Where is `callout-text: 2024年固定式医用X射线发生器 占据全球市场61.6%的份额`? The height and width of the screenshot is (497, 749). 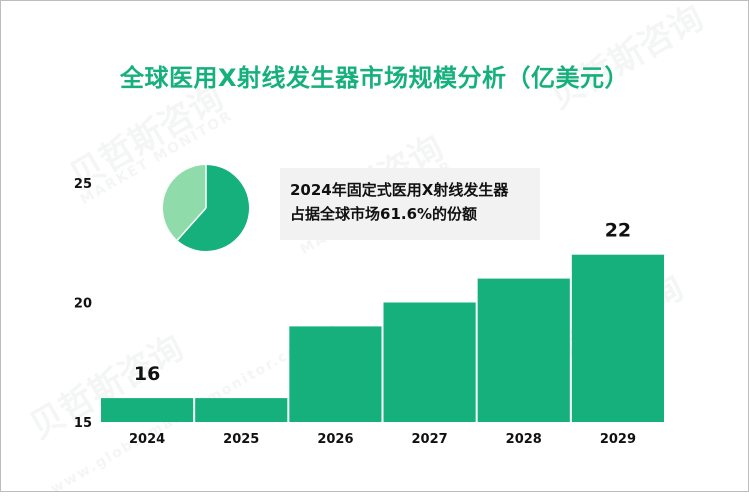
callout-text: 2024年固定式医用X射线发生器 占据全球市场61.6%的份额 is located at coordinates (399, 202).